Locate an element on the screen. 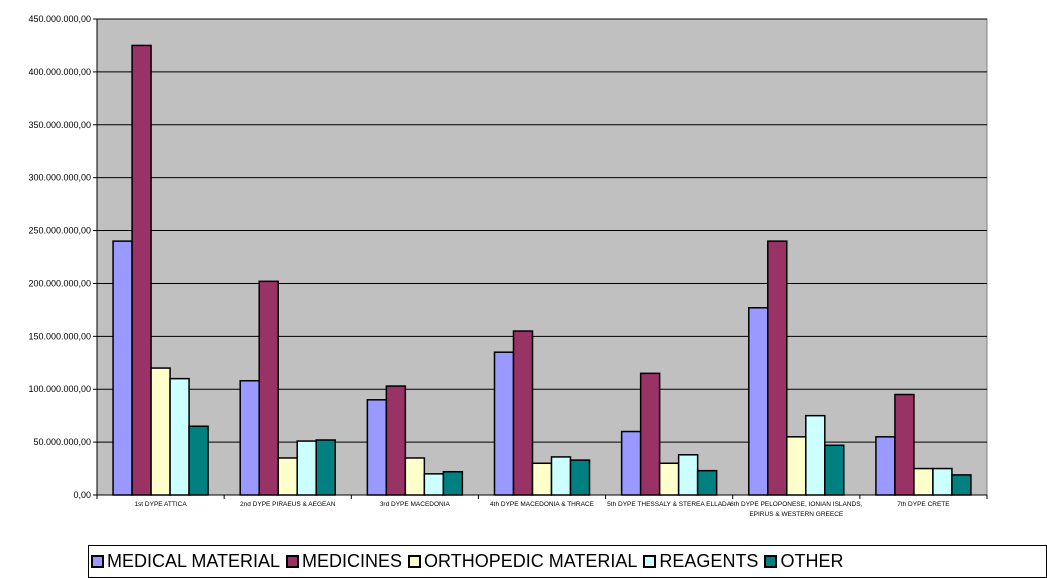  legend-label: OTHER is located at coordinates (812, 561).